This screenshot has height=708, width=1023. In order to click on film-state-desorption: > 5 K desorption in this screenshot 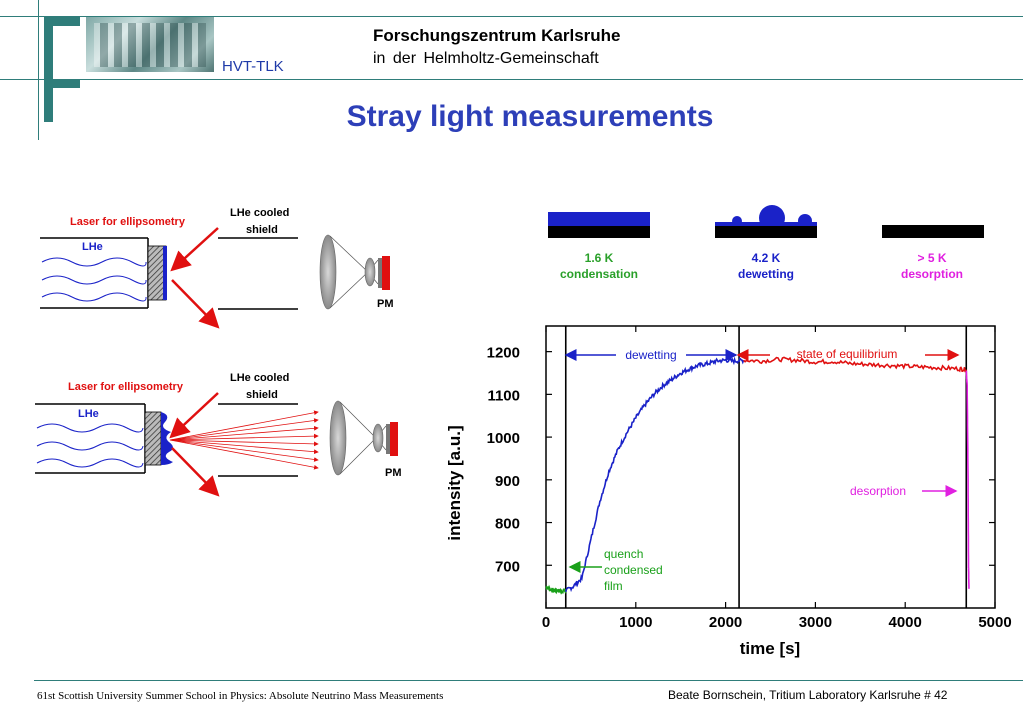, I will do `click(933, 253)`.